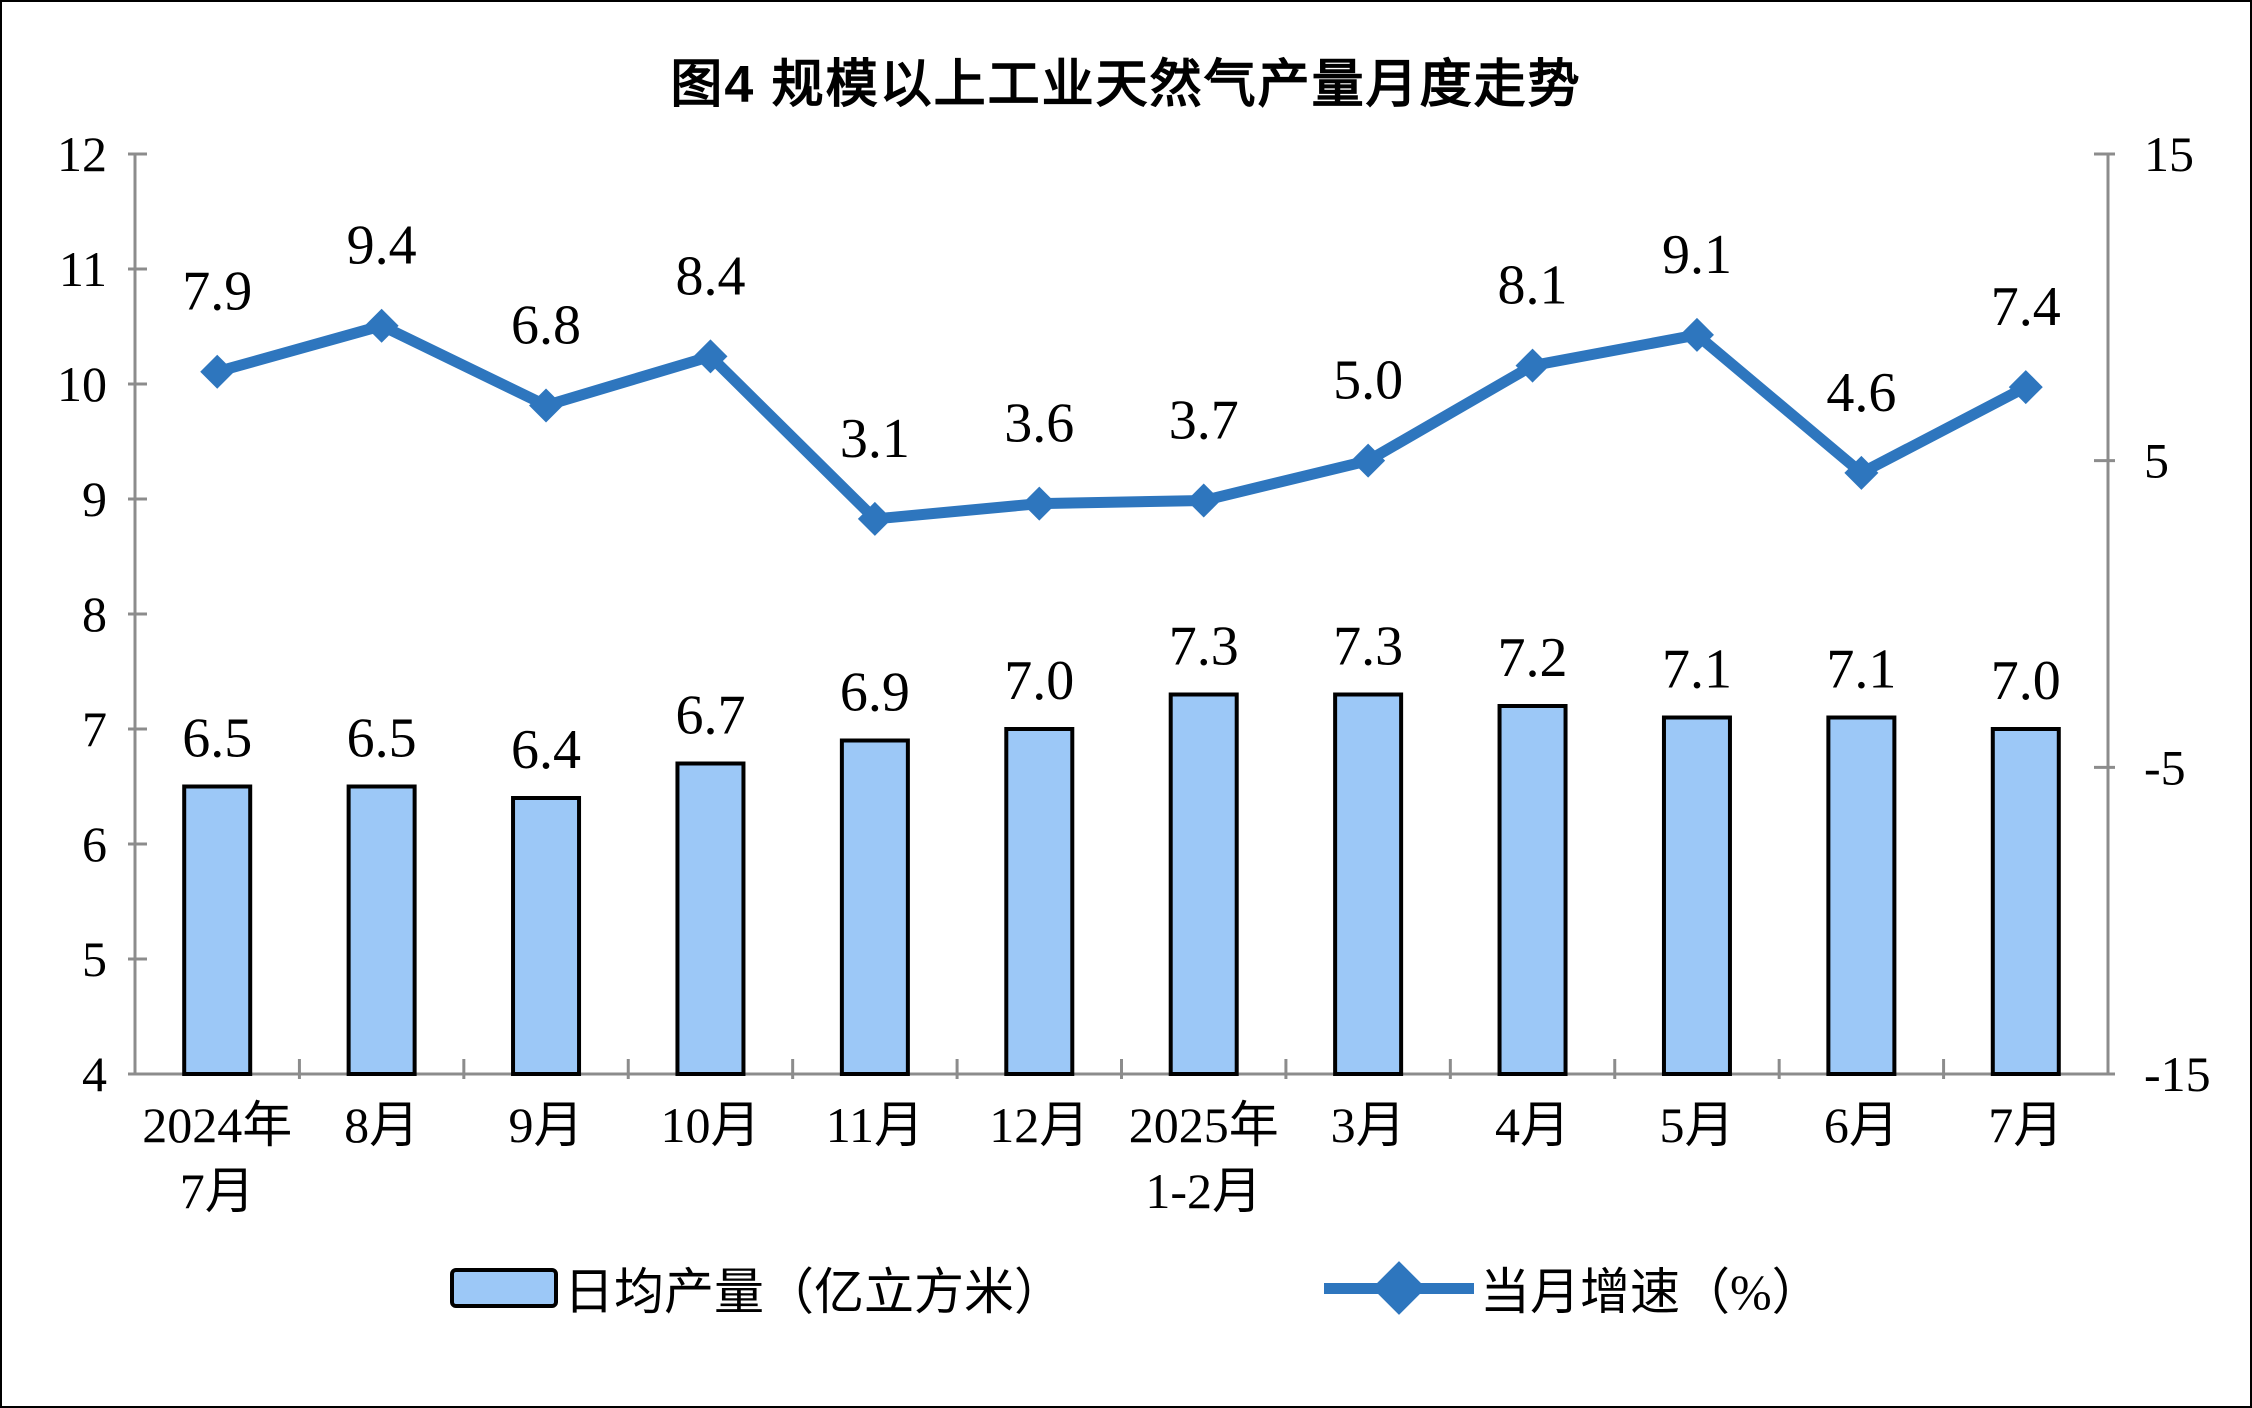  I want to click on line-data-label: 5.0, so click(1368, 381).